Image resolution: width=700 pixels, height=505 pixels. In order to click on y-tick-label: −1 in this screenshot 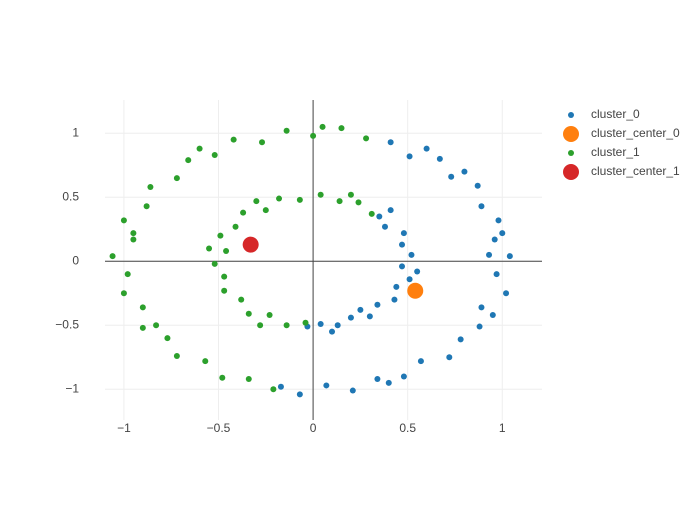, I will do `click(72, 388)`.